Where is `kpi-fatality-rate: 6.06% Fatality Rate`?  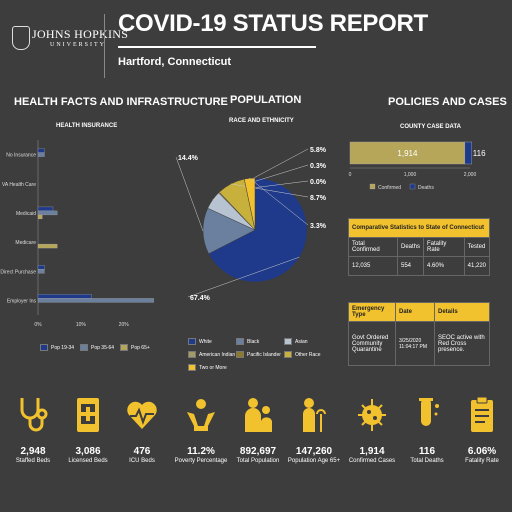 kpi-fatality-rate: 6.06% Fatality Rate is located at coordinates (482, 430).